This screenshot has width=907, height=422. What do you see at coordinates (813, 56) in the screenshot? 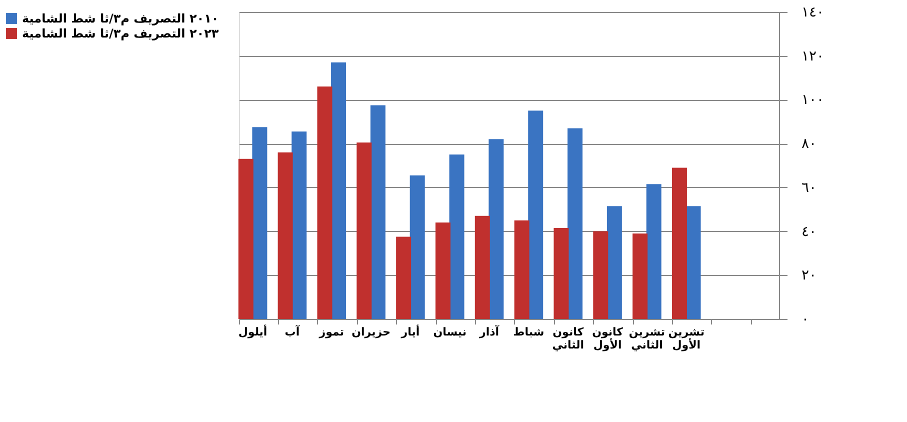
I see `y-tick-label: ١٢٠` at bounding box center [813, 56].